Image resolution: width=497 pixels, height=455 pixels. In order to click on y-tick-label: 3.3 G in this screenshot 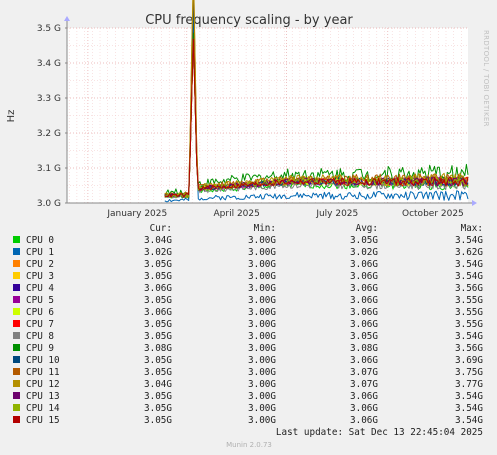, I will do `click(49, 99)`.